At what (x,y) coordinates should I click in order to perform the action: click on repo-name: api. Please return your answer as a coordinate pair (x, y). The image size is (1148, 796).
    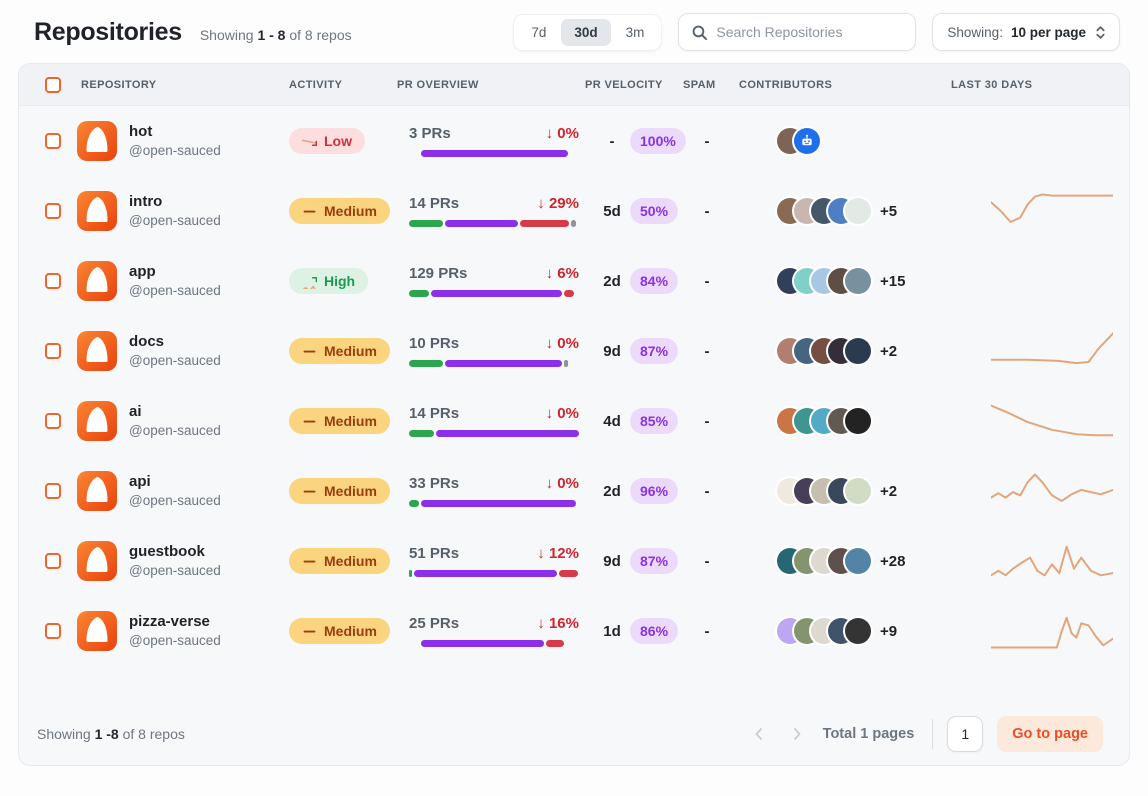
    Looking at the image, I should click on (140, 481).